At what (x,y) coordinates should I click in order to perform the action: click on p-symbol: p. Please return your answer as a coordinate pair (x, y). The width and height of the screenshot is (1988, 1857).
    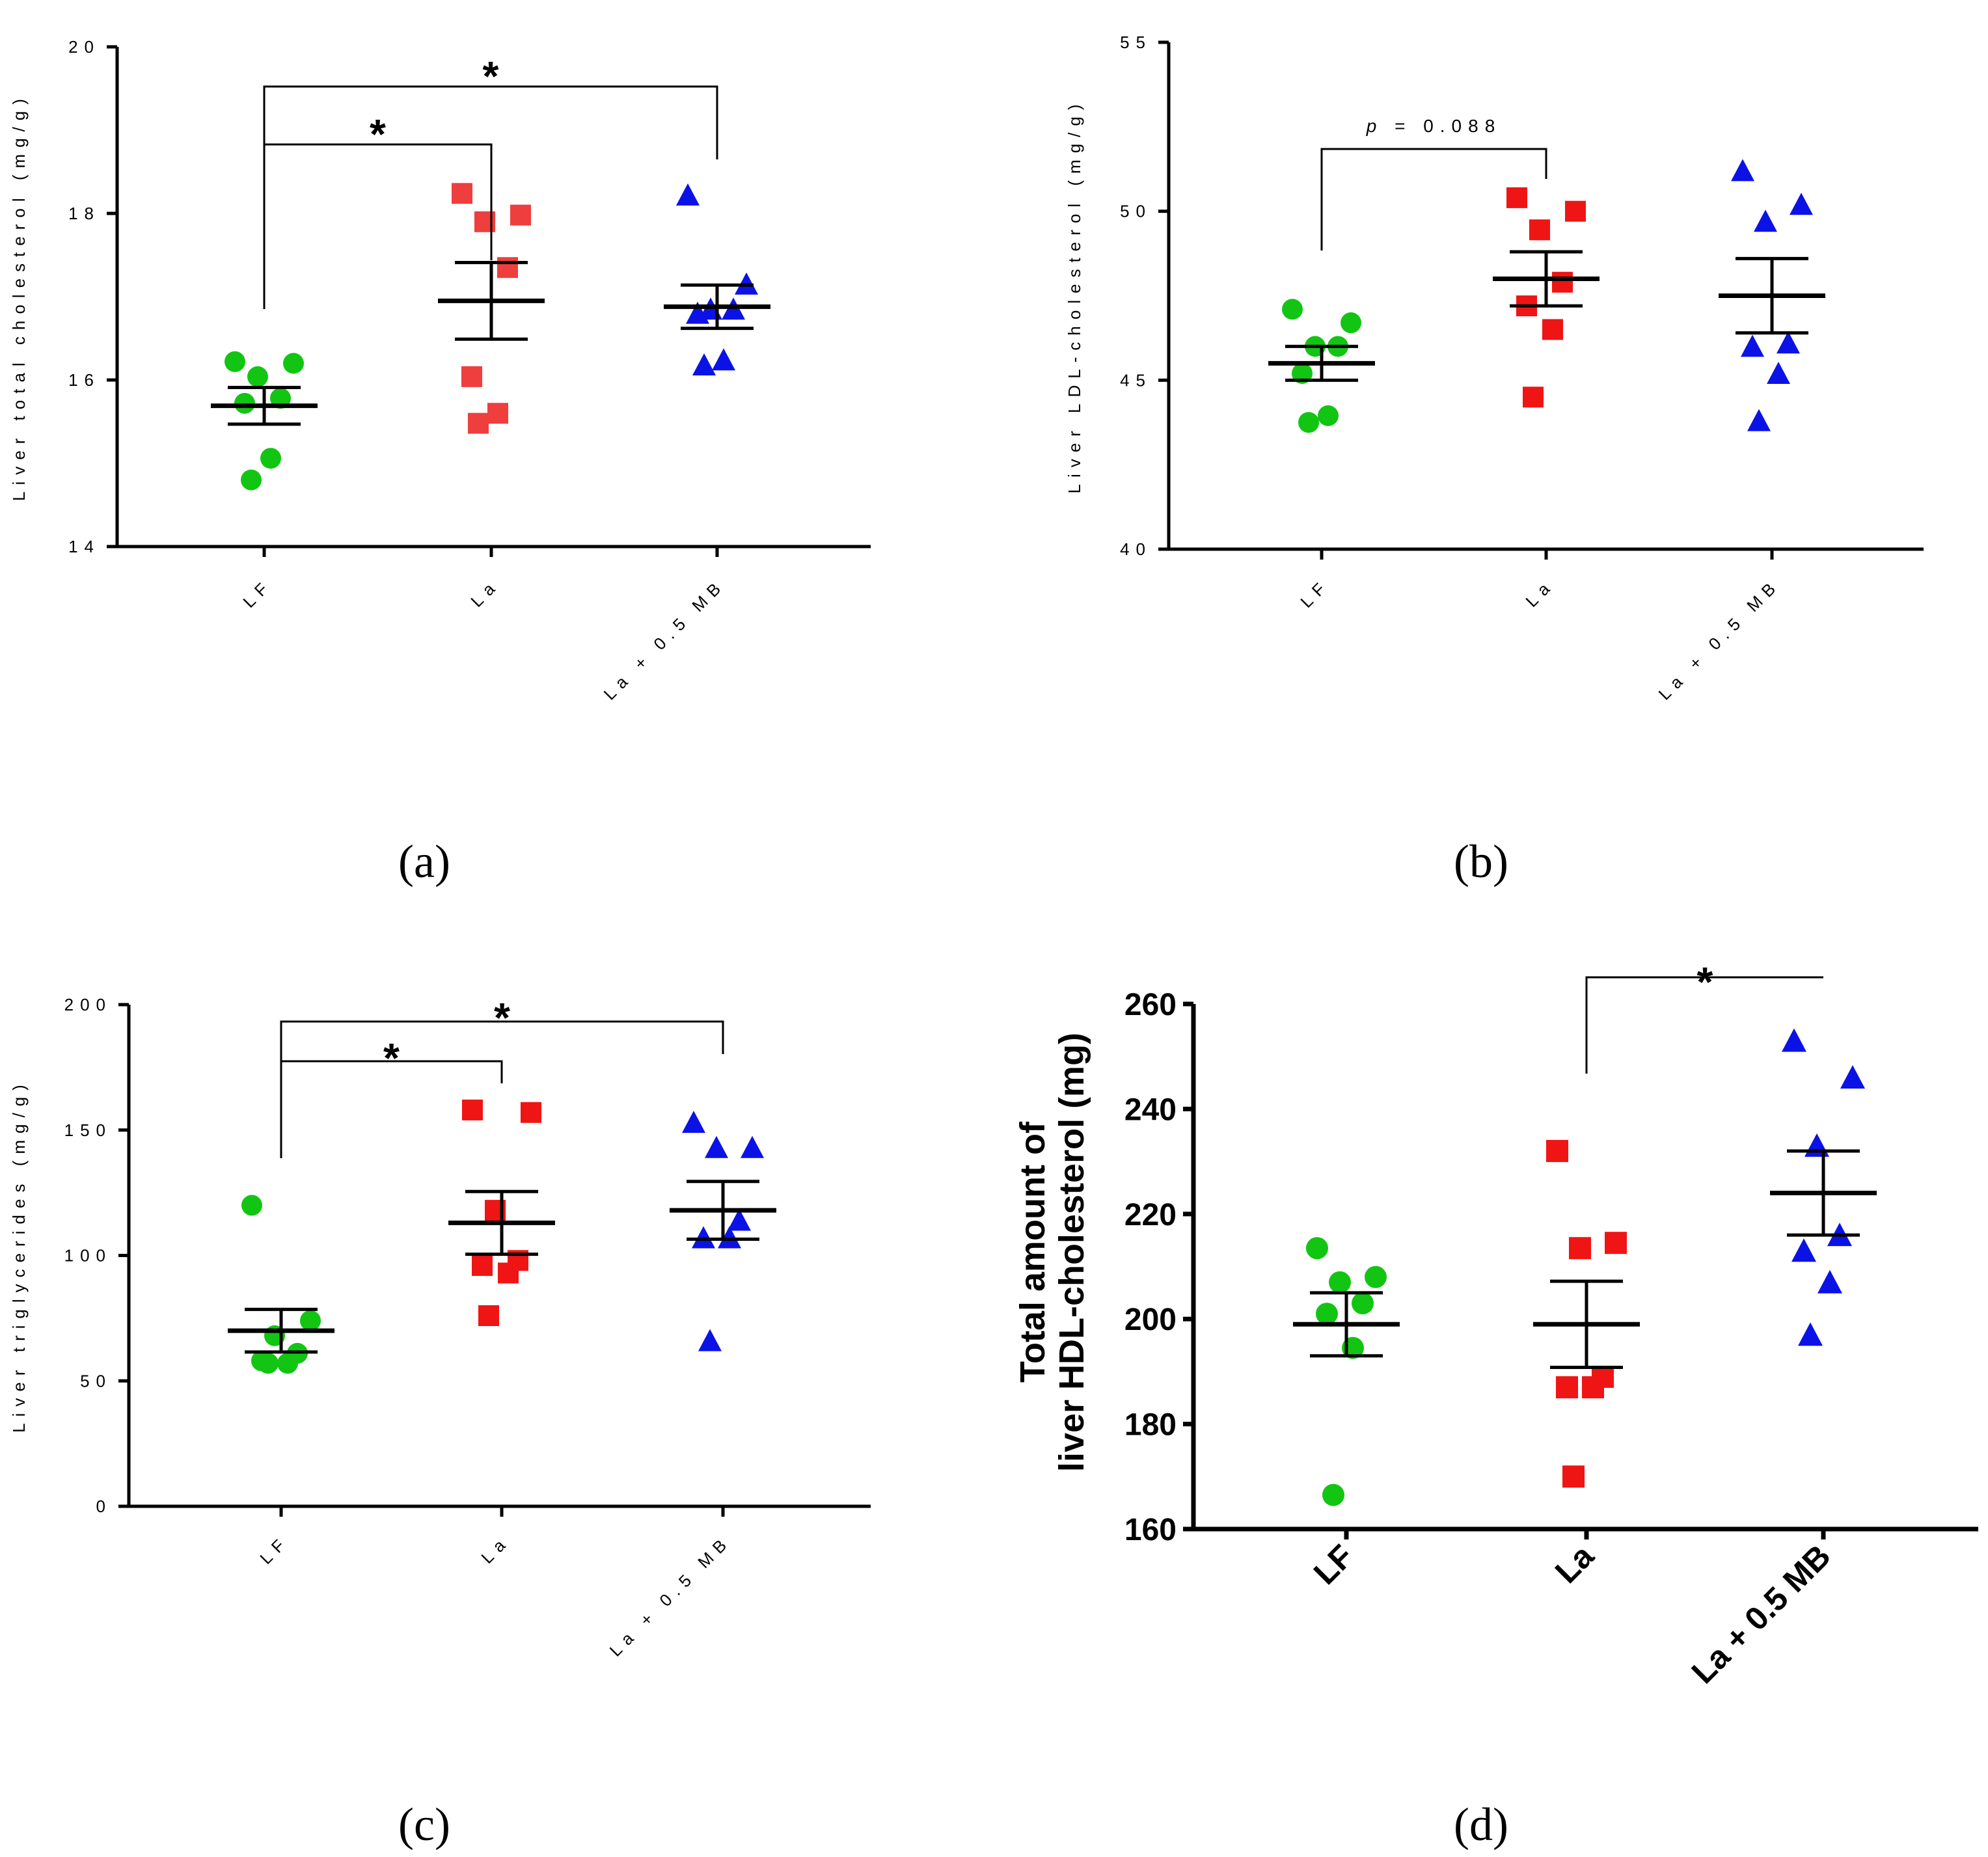
    Looking at the image, I should click on (1374, 126).